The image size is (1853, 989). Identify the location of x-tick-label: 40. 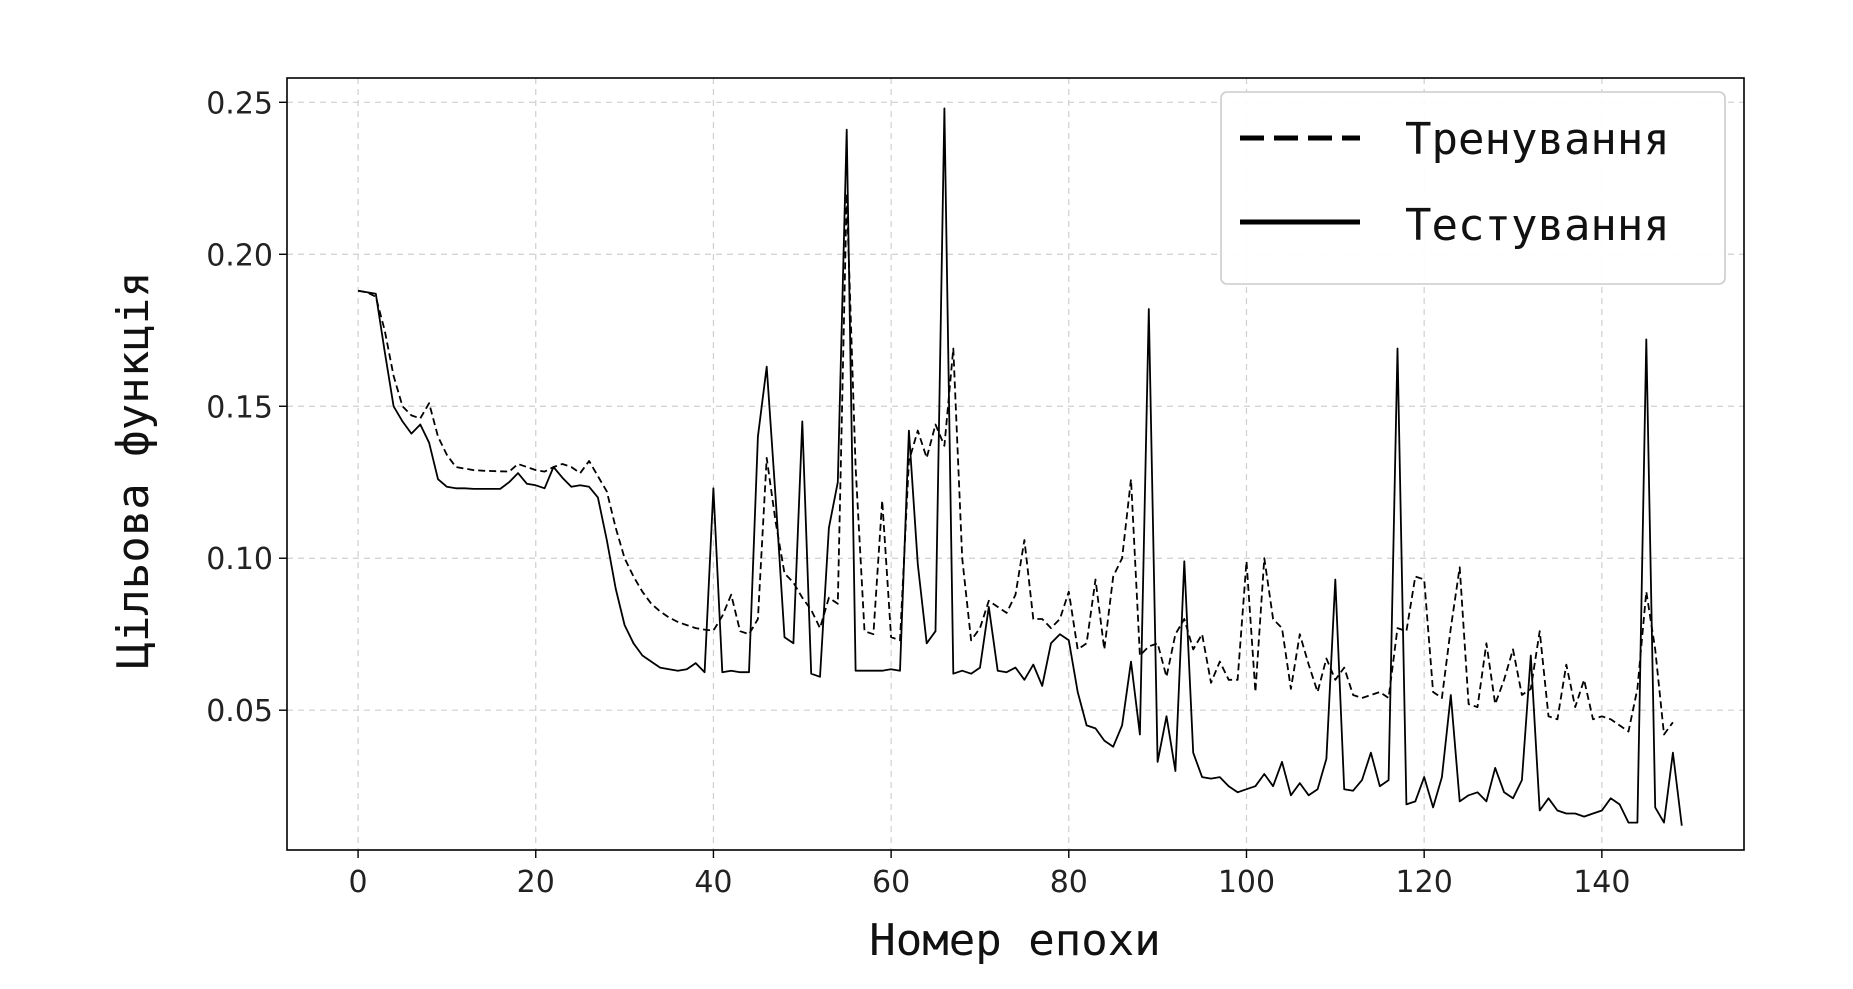
(713, 882).